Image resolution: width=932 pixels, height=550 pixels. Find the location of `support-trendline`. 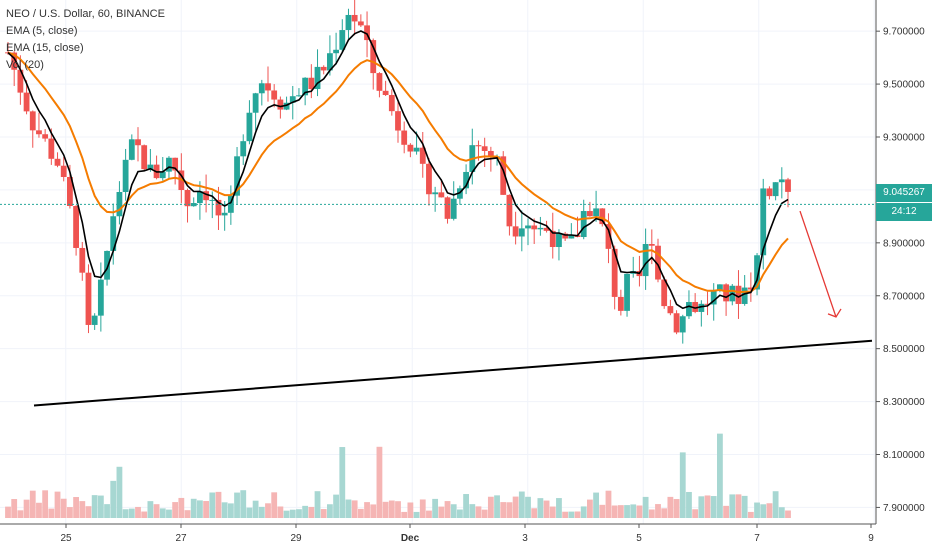

support-trendline is located at coordinates (453, 373).